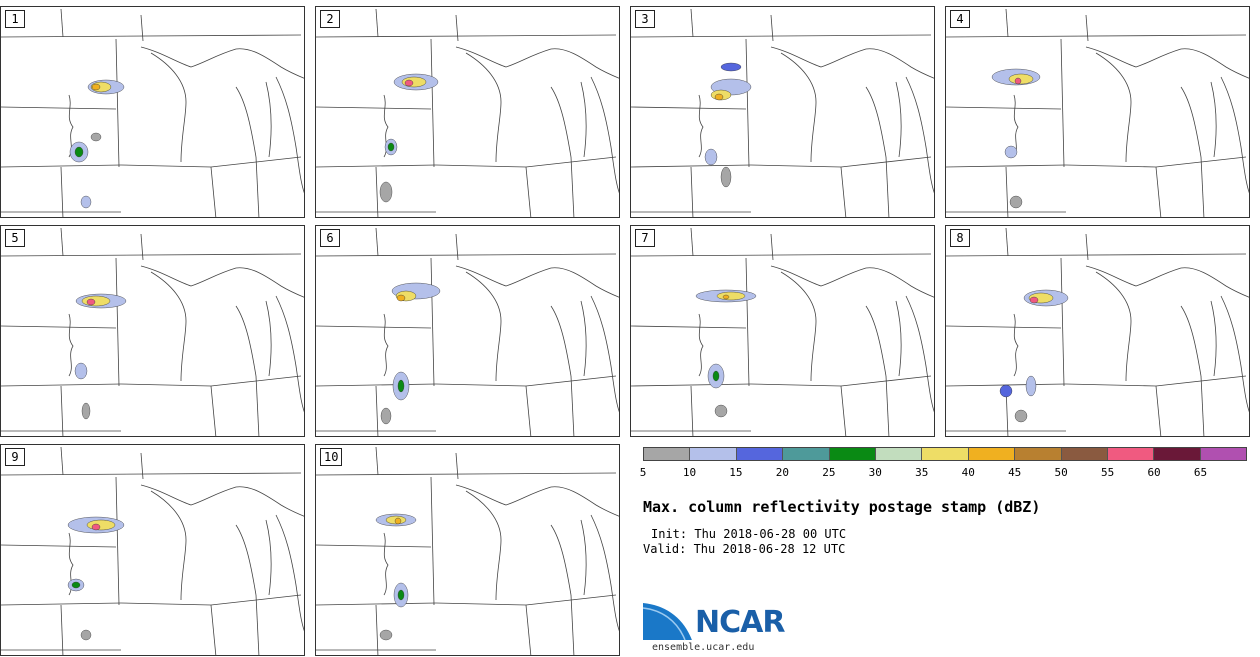 The width and height of the screenshot is (1260, 657). Describe the element at coordinates (15, 19) in the screenshot. I see `member-number: 1` at that location.